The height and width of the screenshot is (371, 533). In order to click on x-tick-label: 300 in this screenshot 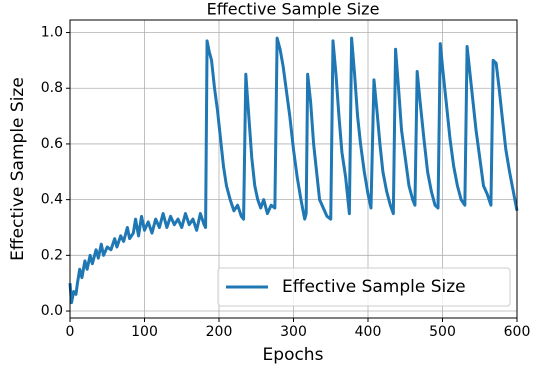, I will do `click(293, 332)`.